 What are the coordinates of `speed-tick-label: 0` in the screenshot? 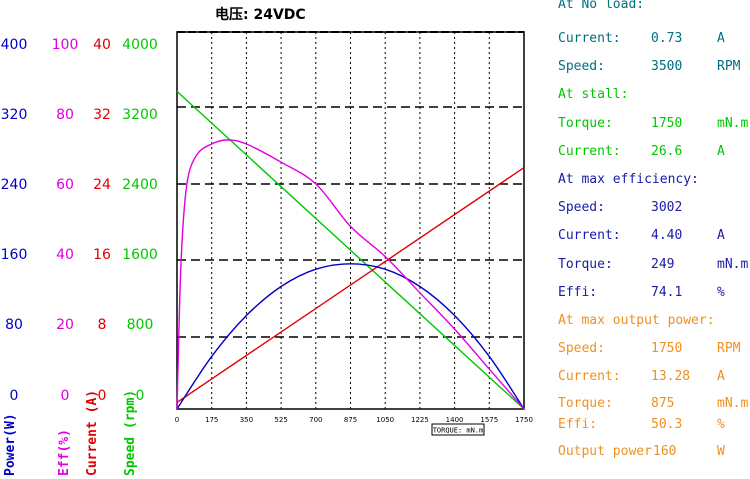 It's located at (140, 396).